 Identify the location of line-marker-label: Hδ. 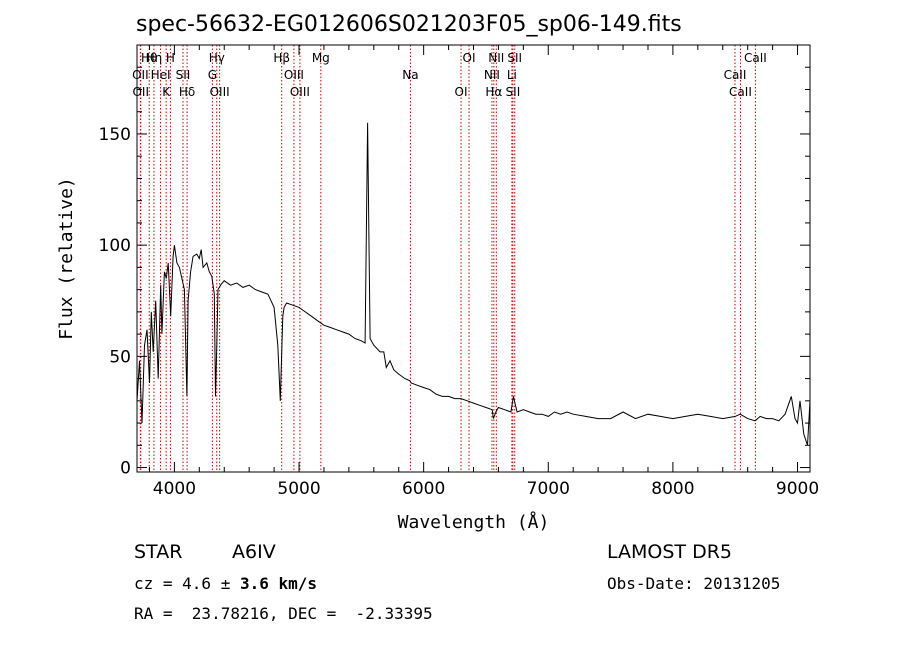
(187, 92).